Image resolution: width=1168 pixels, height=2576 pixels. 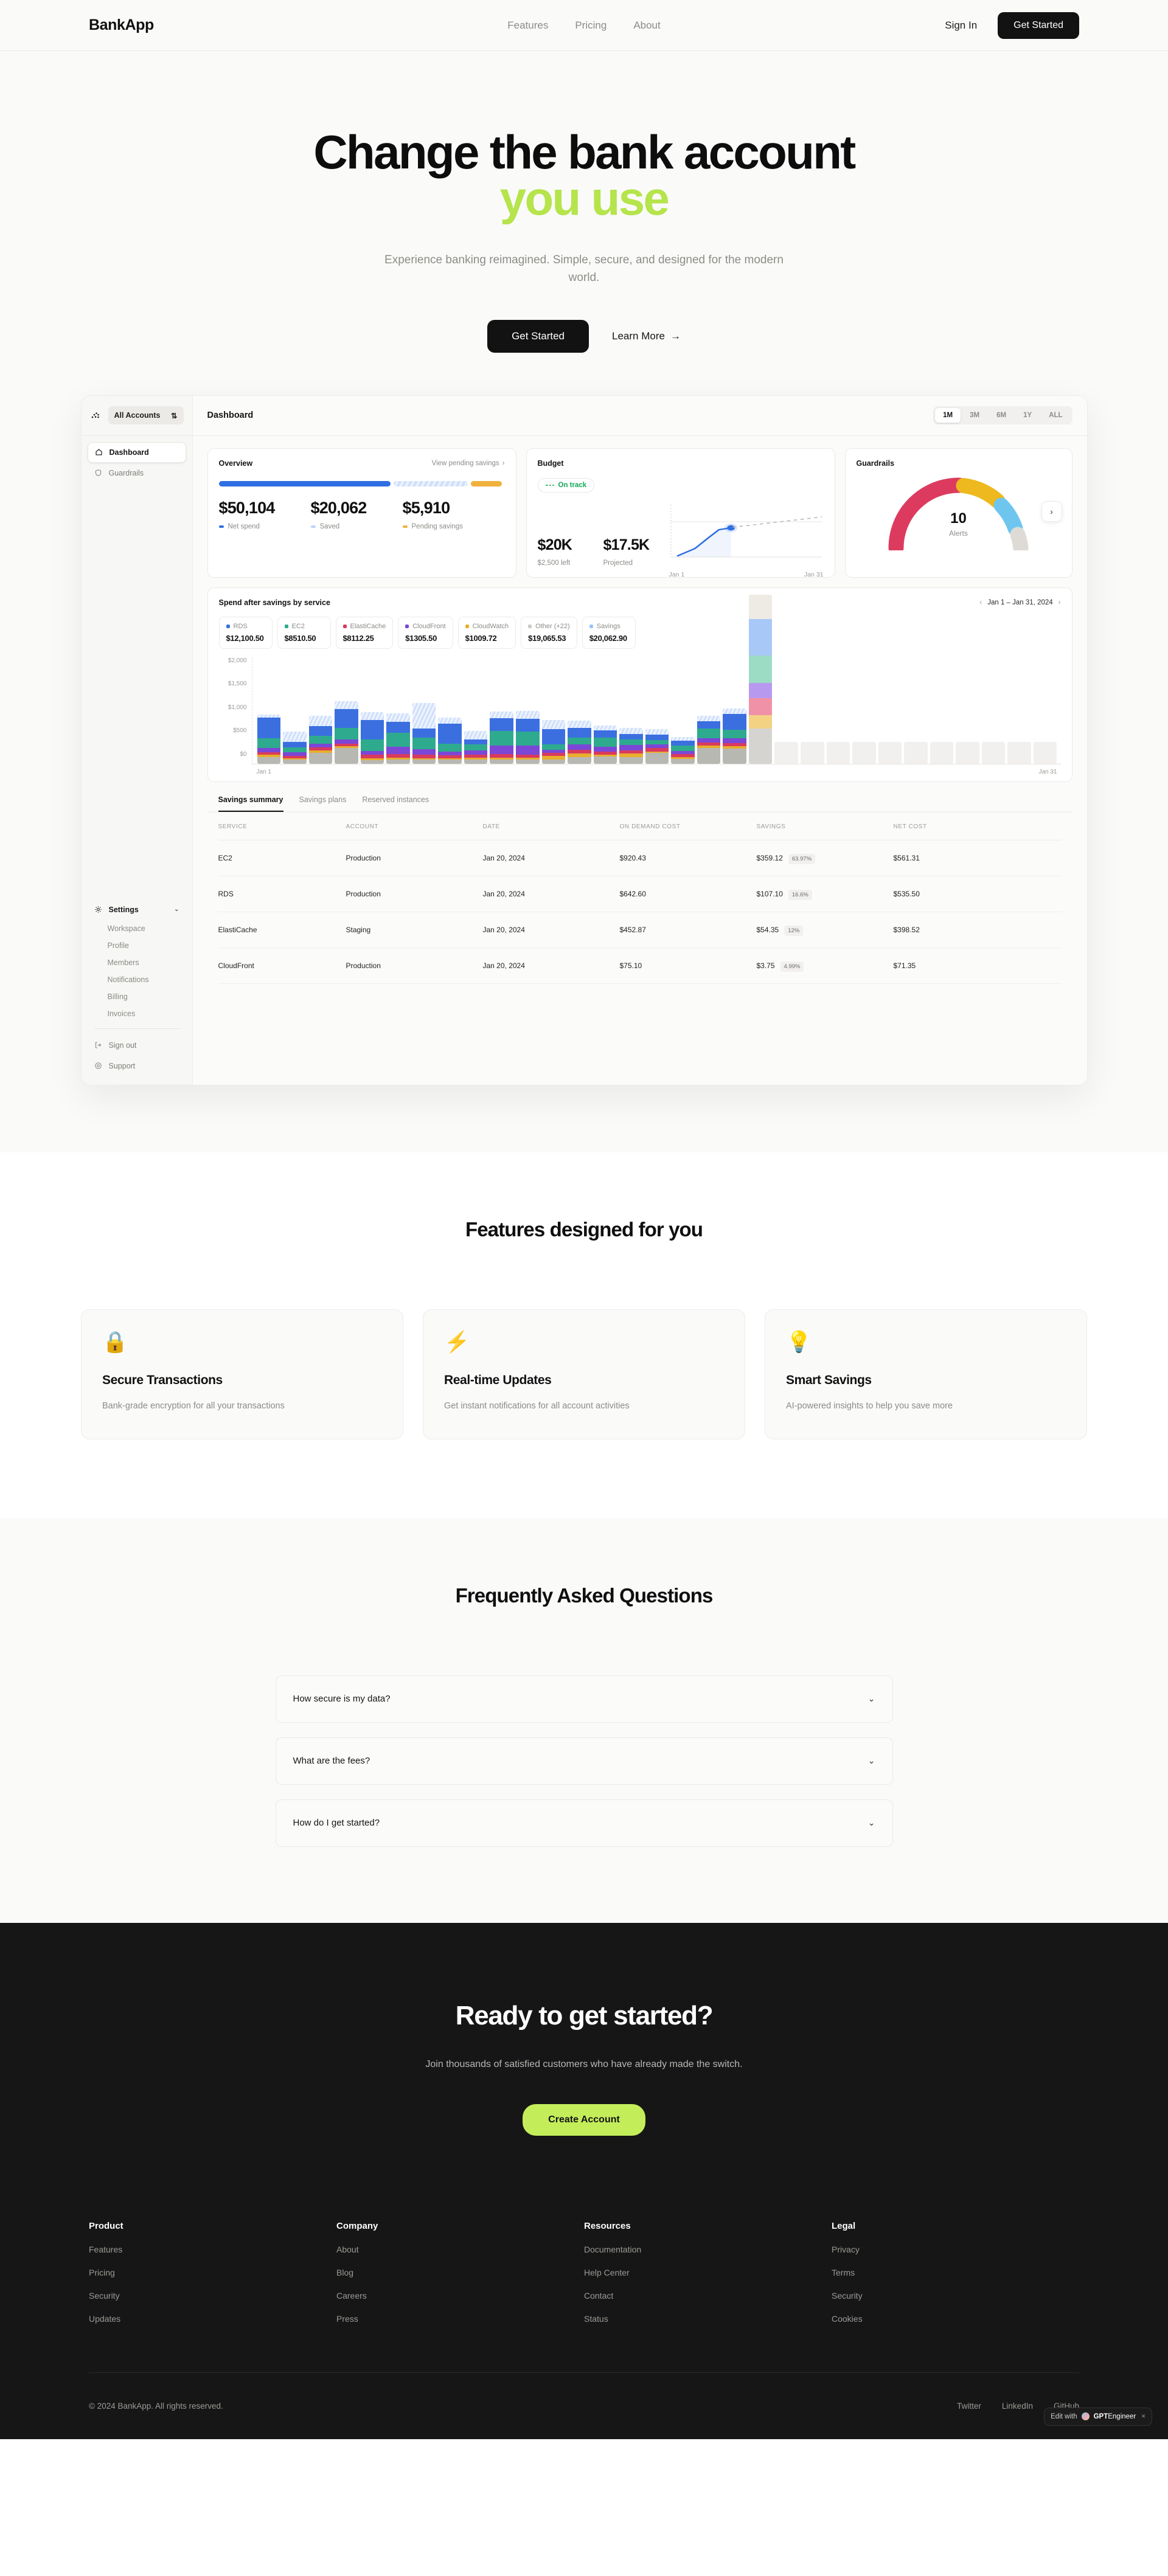 What do you see at coordinates (123, 962) in the screenshot?
I see `sidebar-subitem-members: Members` at bounding box center [123, 962].